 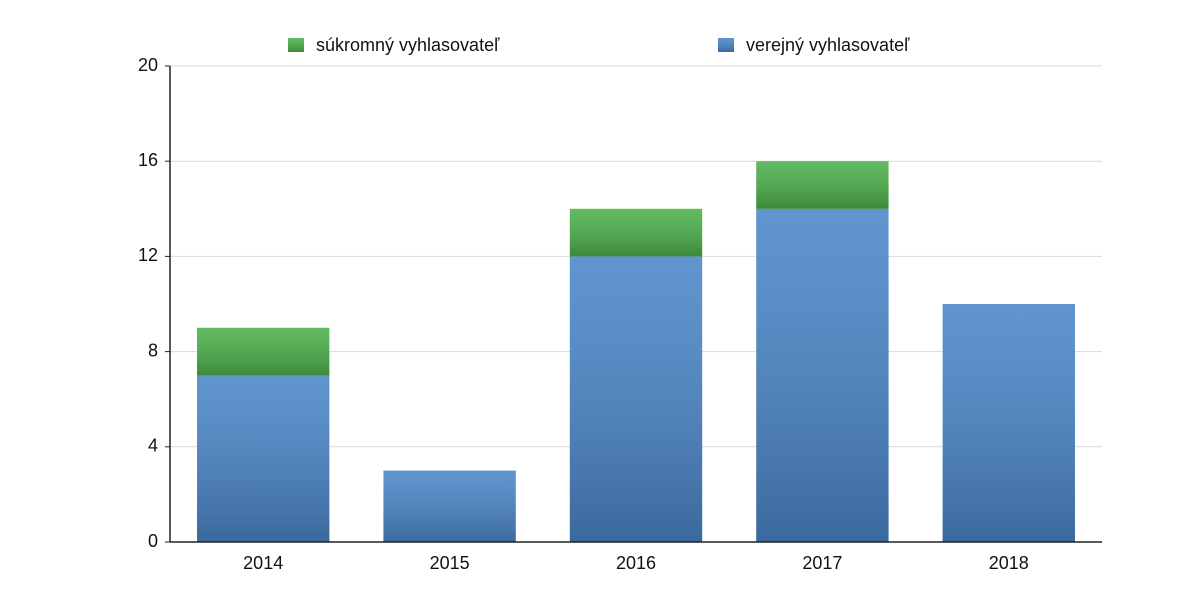 What do you see at coordinates (153, 350) in the screenshot?
I see `y-tick-label: 8` at bounding box center [153, 350].